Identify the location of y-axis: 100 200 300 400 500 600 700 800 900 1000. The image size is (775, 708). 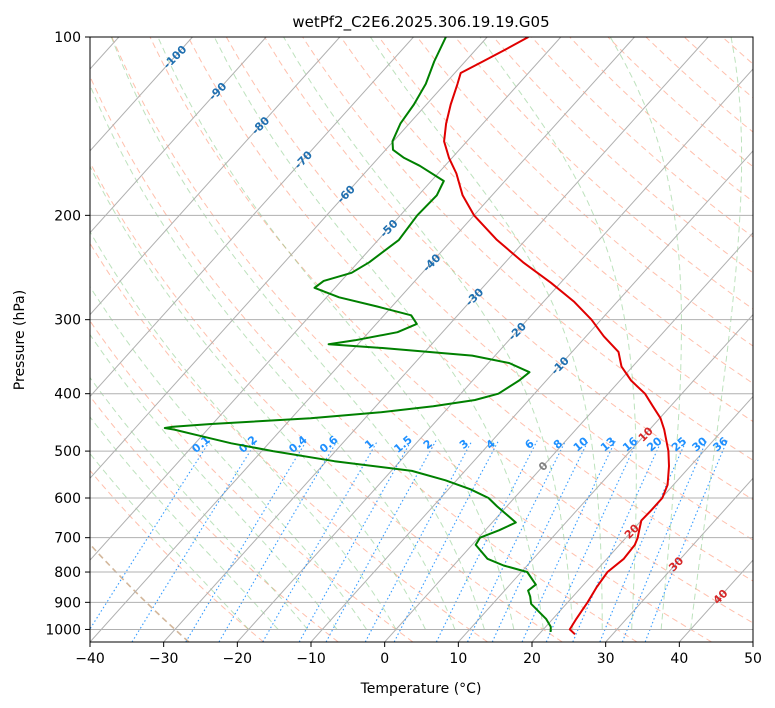
(67, 334).